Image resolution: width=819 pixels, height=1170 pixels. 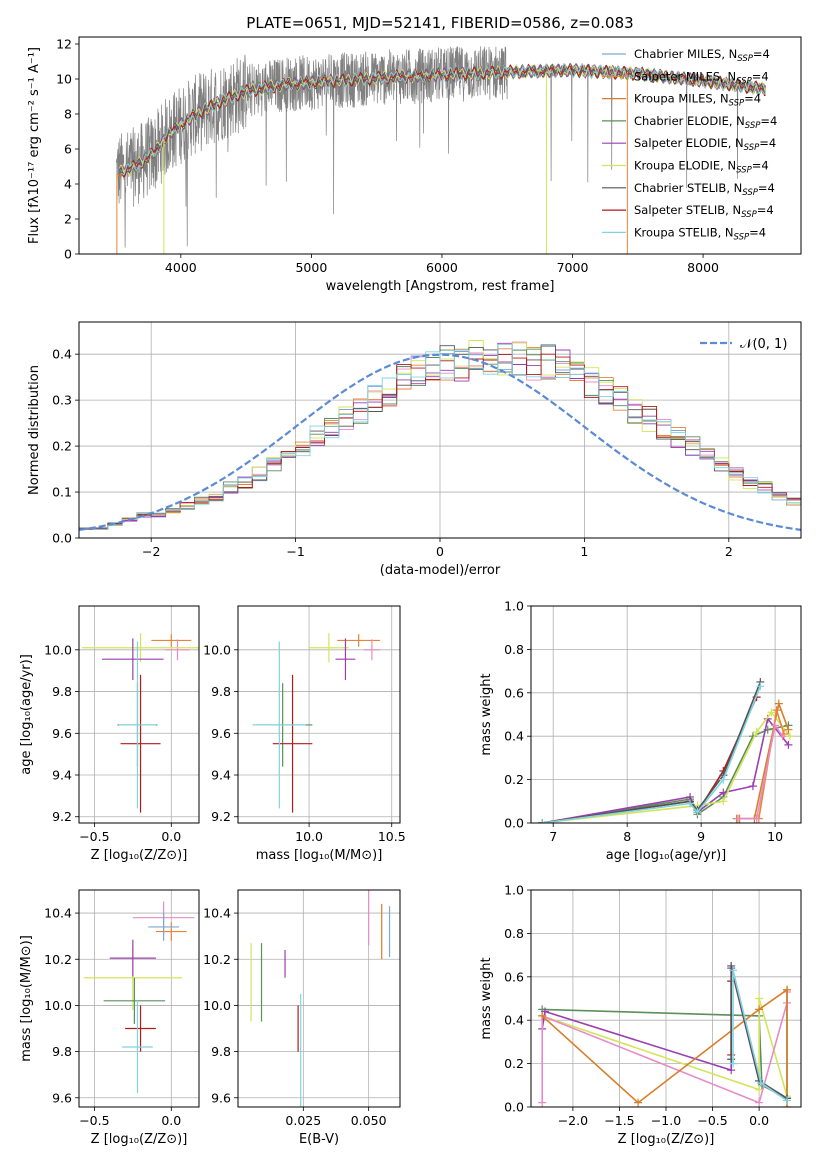 What do you see at coordinates (221, 775) in the screenshot?
I see `y-tick-label: 9.4` at bounding box center [221, 775].